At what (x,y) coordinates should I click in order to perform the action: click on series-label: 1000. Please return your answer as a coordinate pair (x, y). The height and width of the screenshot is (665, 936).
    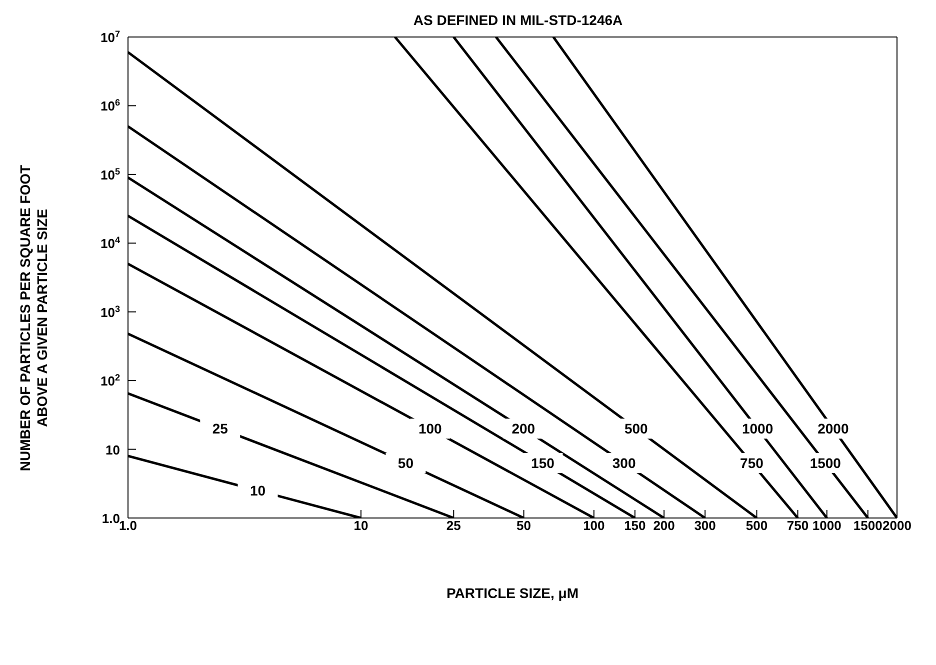
    Looking at the image, I should click on (758, 428).